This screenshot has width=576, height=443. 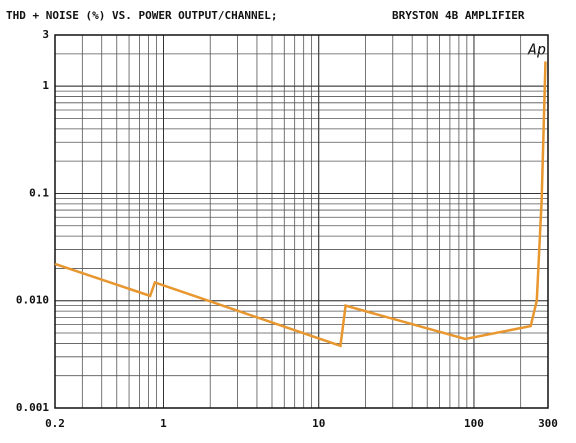 What do you see at coordinates (45, 85) in the screenshot?
I see `y-tick-label: 1` at bounding box center [45, 85].